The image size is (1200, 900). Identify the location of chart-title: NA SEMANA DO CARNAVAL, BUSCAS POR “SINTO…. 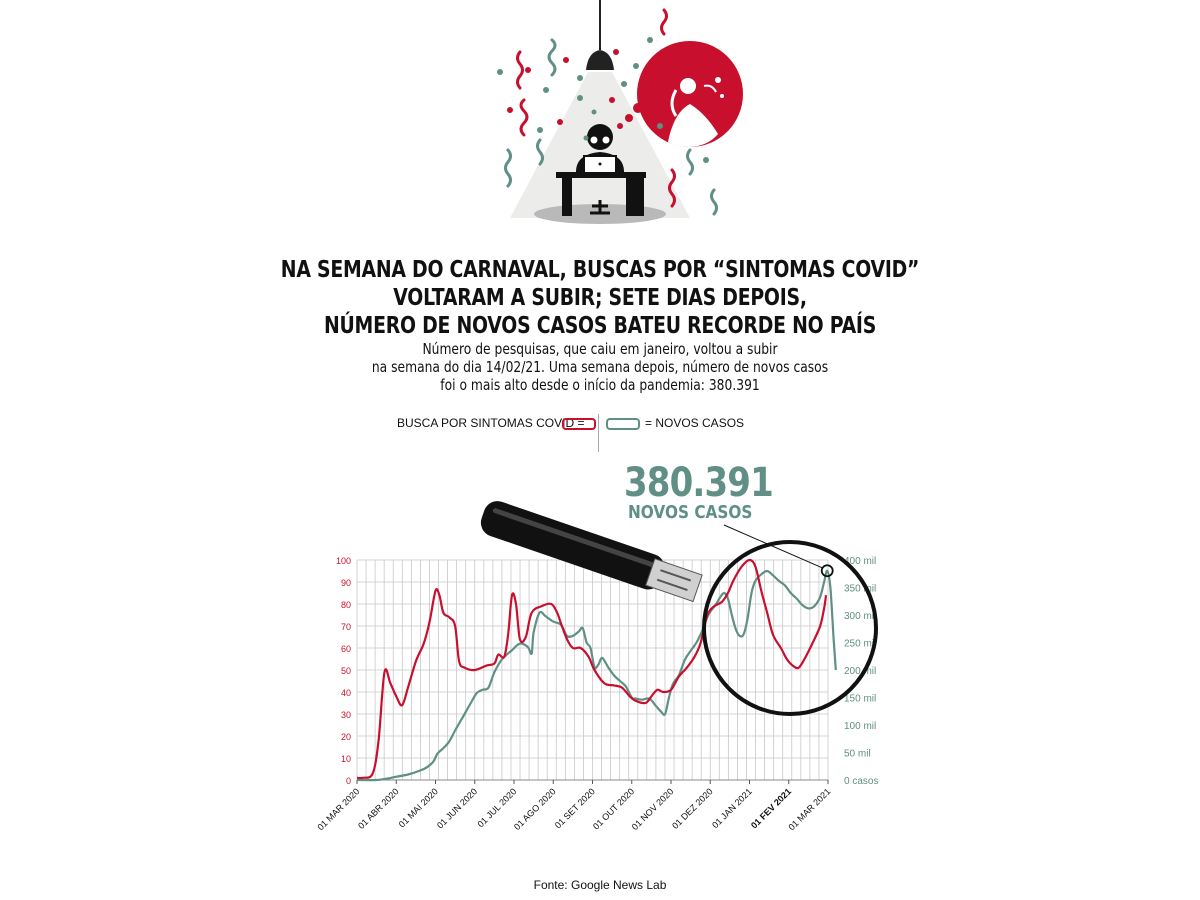
(600, 298).